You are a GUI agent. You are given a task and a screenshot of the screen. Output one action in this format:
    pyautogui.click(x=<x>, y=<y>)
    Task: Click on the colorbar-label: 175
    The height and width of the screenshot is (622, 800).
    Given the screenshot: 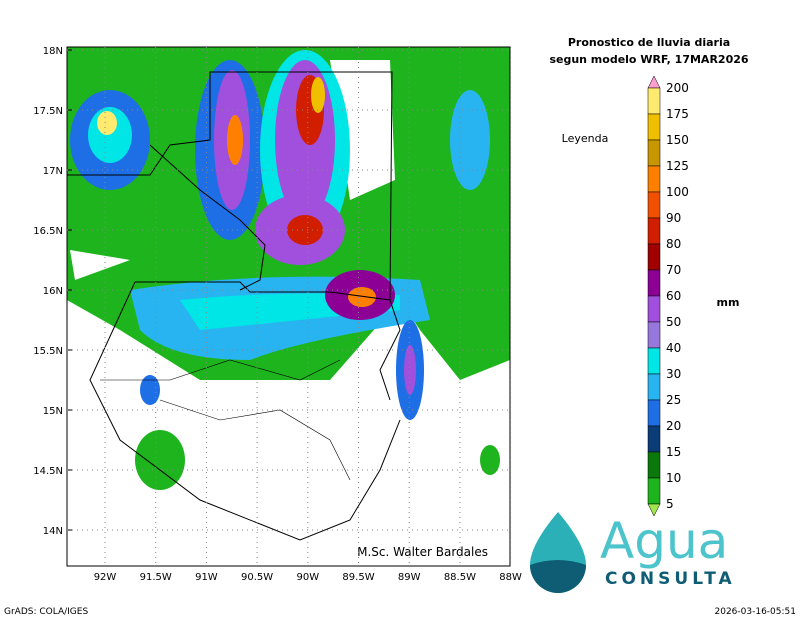 What is the action you would take?
    pyautogui.click(x=677, y=114)
    